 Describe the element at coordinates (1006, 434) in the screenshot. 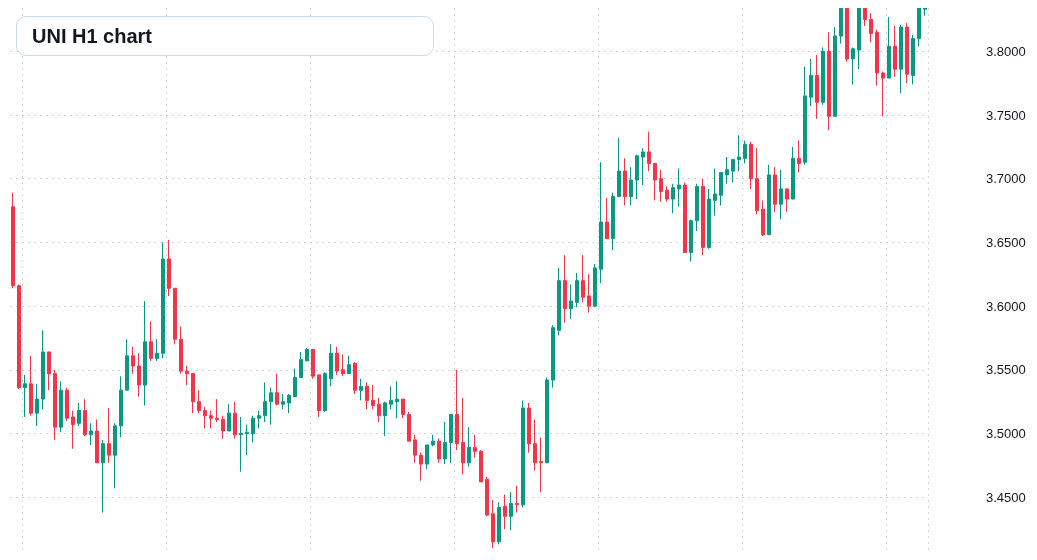

I see `y-tick-label: 3.5000` at that location.